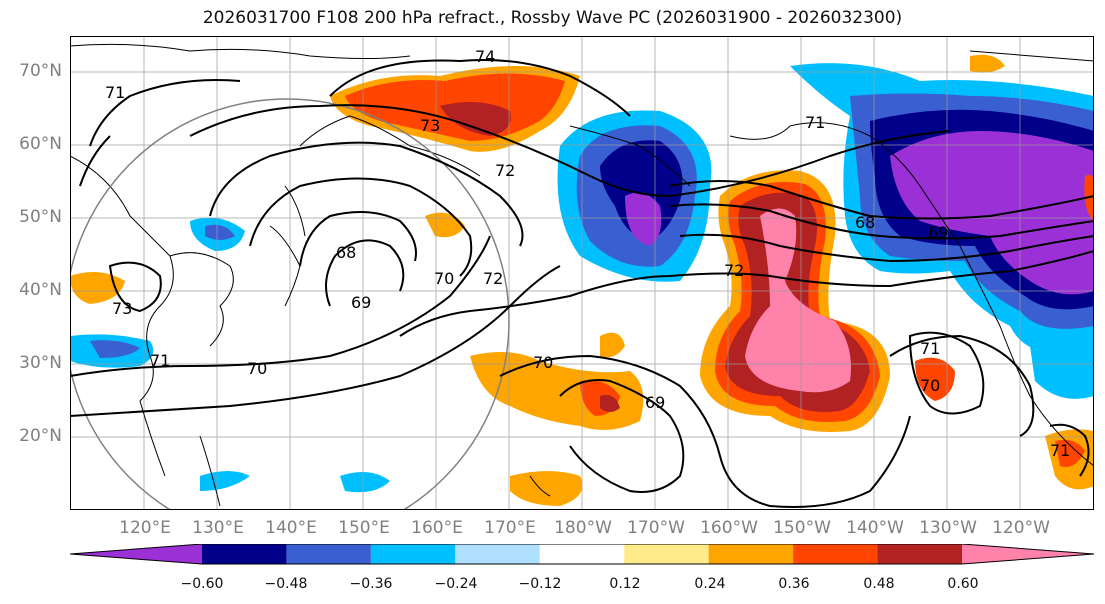 The height and width of the screenshot is (604, 1105). What do you see at coordinates (218, 528) in the screenshot?
I see `lon-label: 130°E` at bounding box center [218, 528].